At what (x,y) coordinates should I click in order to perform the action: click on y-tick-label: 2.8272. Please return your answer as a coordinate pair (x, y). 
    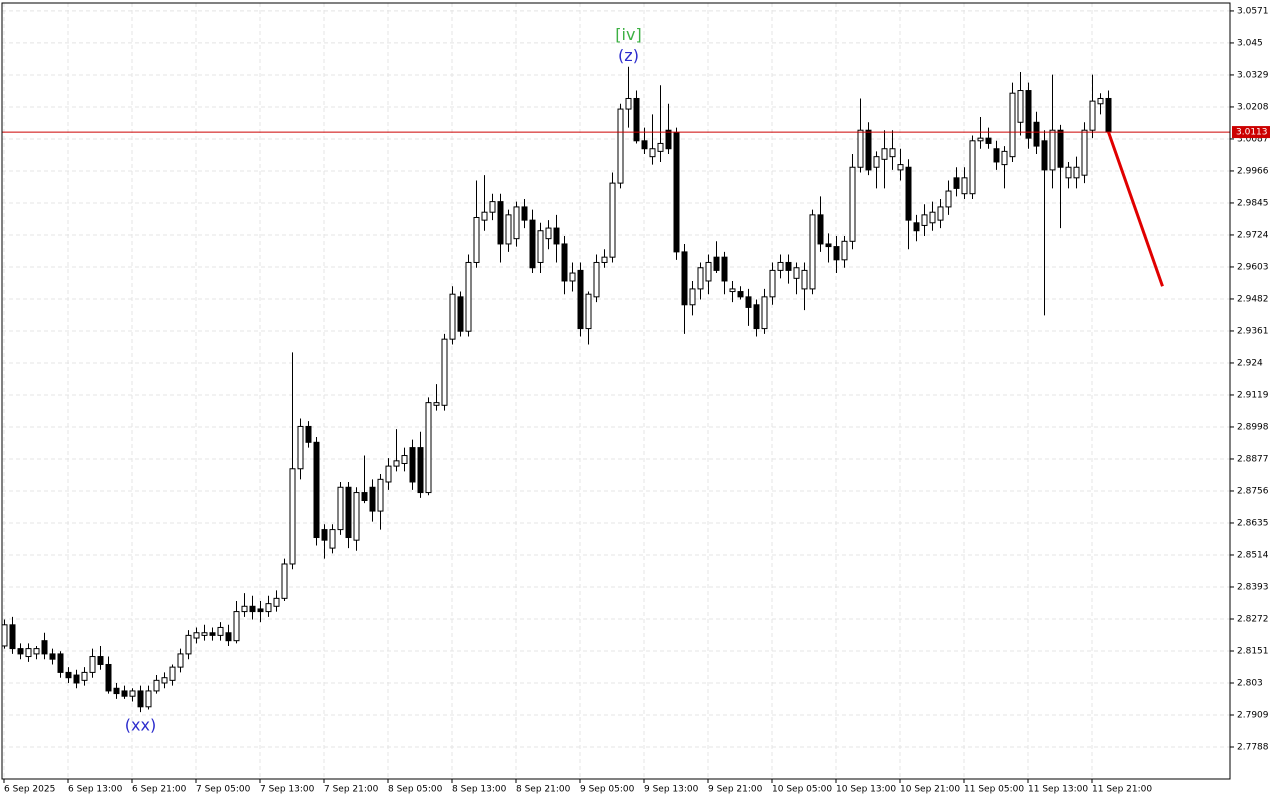
    Looking at the image, I should click on (1253, 619).